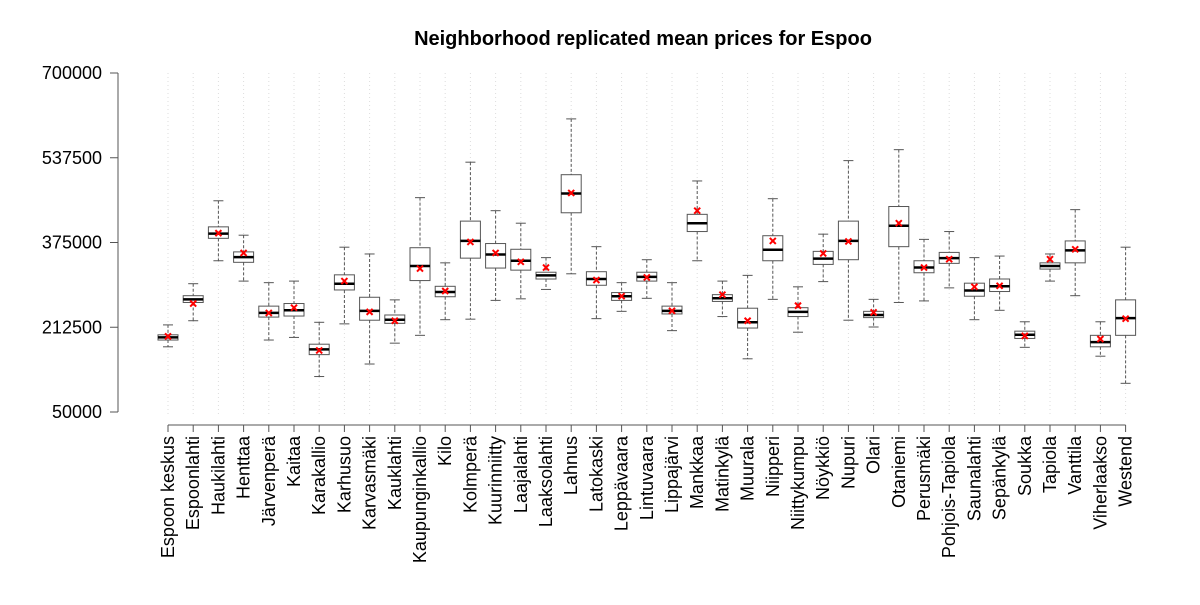  I want to click on x-tick-label: Espoonlahti, so click(193, 483).